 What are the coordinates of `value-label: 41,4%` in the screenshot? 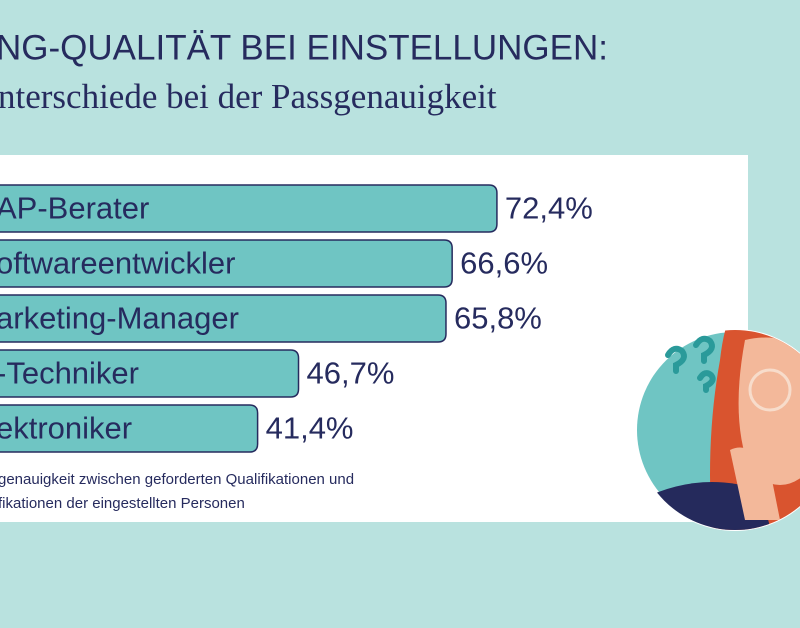 It's located at (310, 428).